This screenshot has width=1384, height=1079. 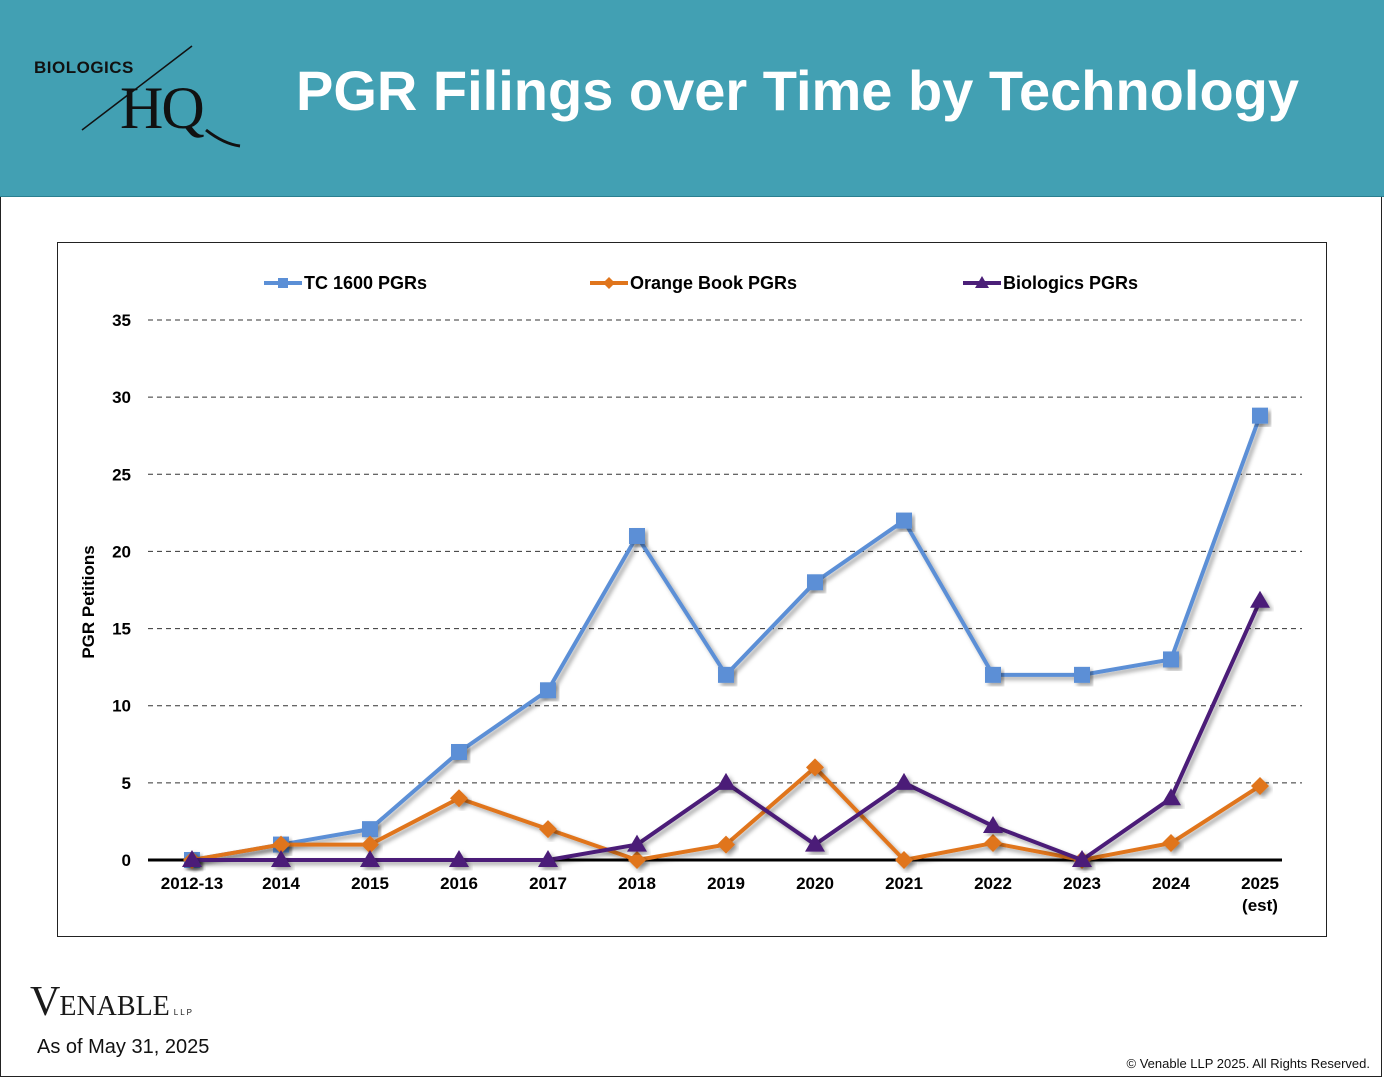 What do you see at coordinates (114, 1006) in the screenshot?
I see `brand-rest: ENABLE` at bounding box center [114, 1006].